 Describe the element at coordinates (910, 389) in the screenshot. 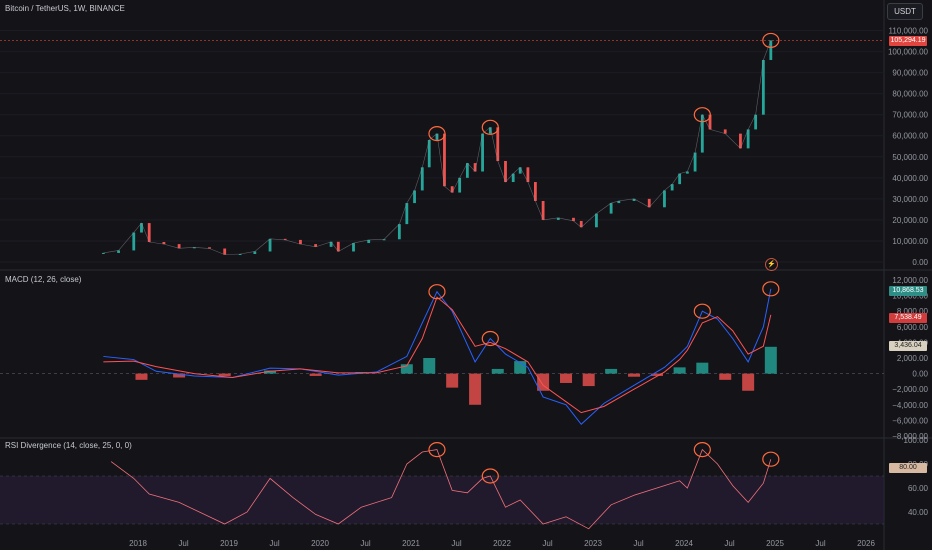

I see `macd-tick-label: −2,000.00` at that location.